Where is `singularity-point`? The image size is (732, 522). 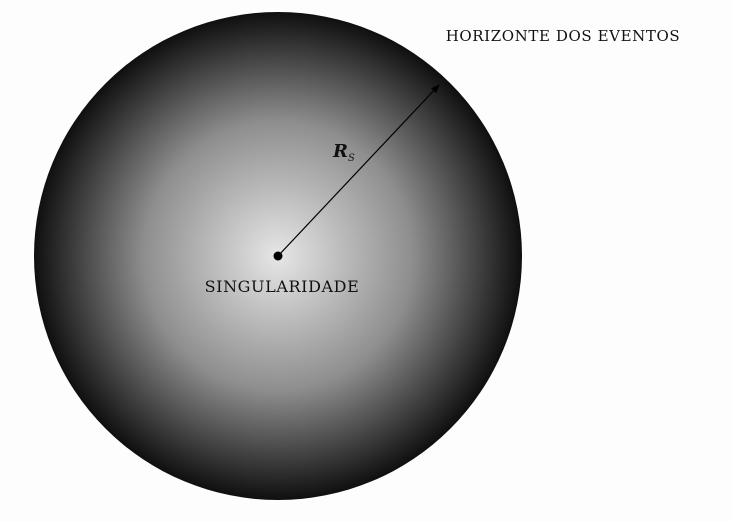
singularity-point is located at coordinates (278, 256).